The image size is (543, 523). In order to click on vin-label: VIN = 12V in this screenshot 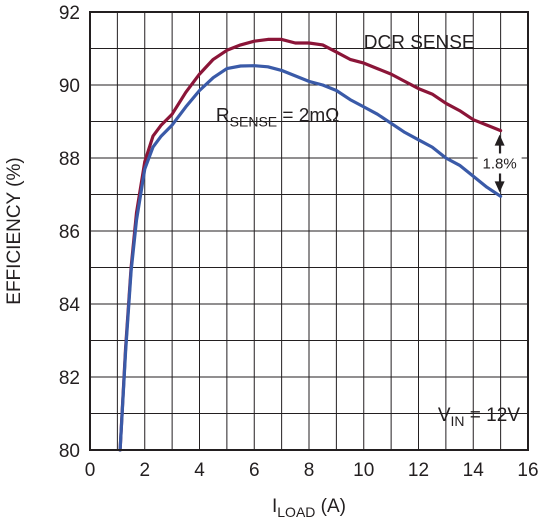, I will do `click(479, 417)`.